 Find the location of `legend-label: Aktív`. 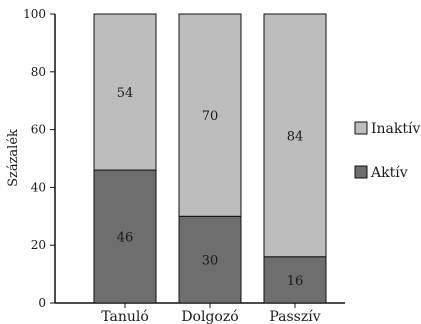

legend-label: Aktív is located at coordinates (389, 173).